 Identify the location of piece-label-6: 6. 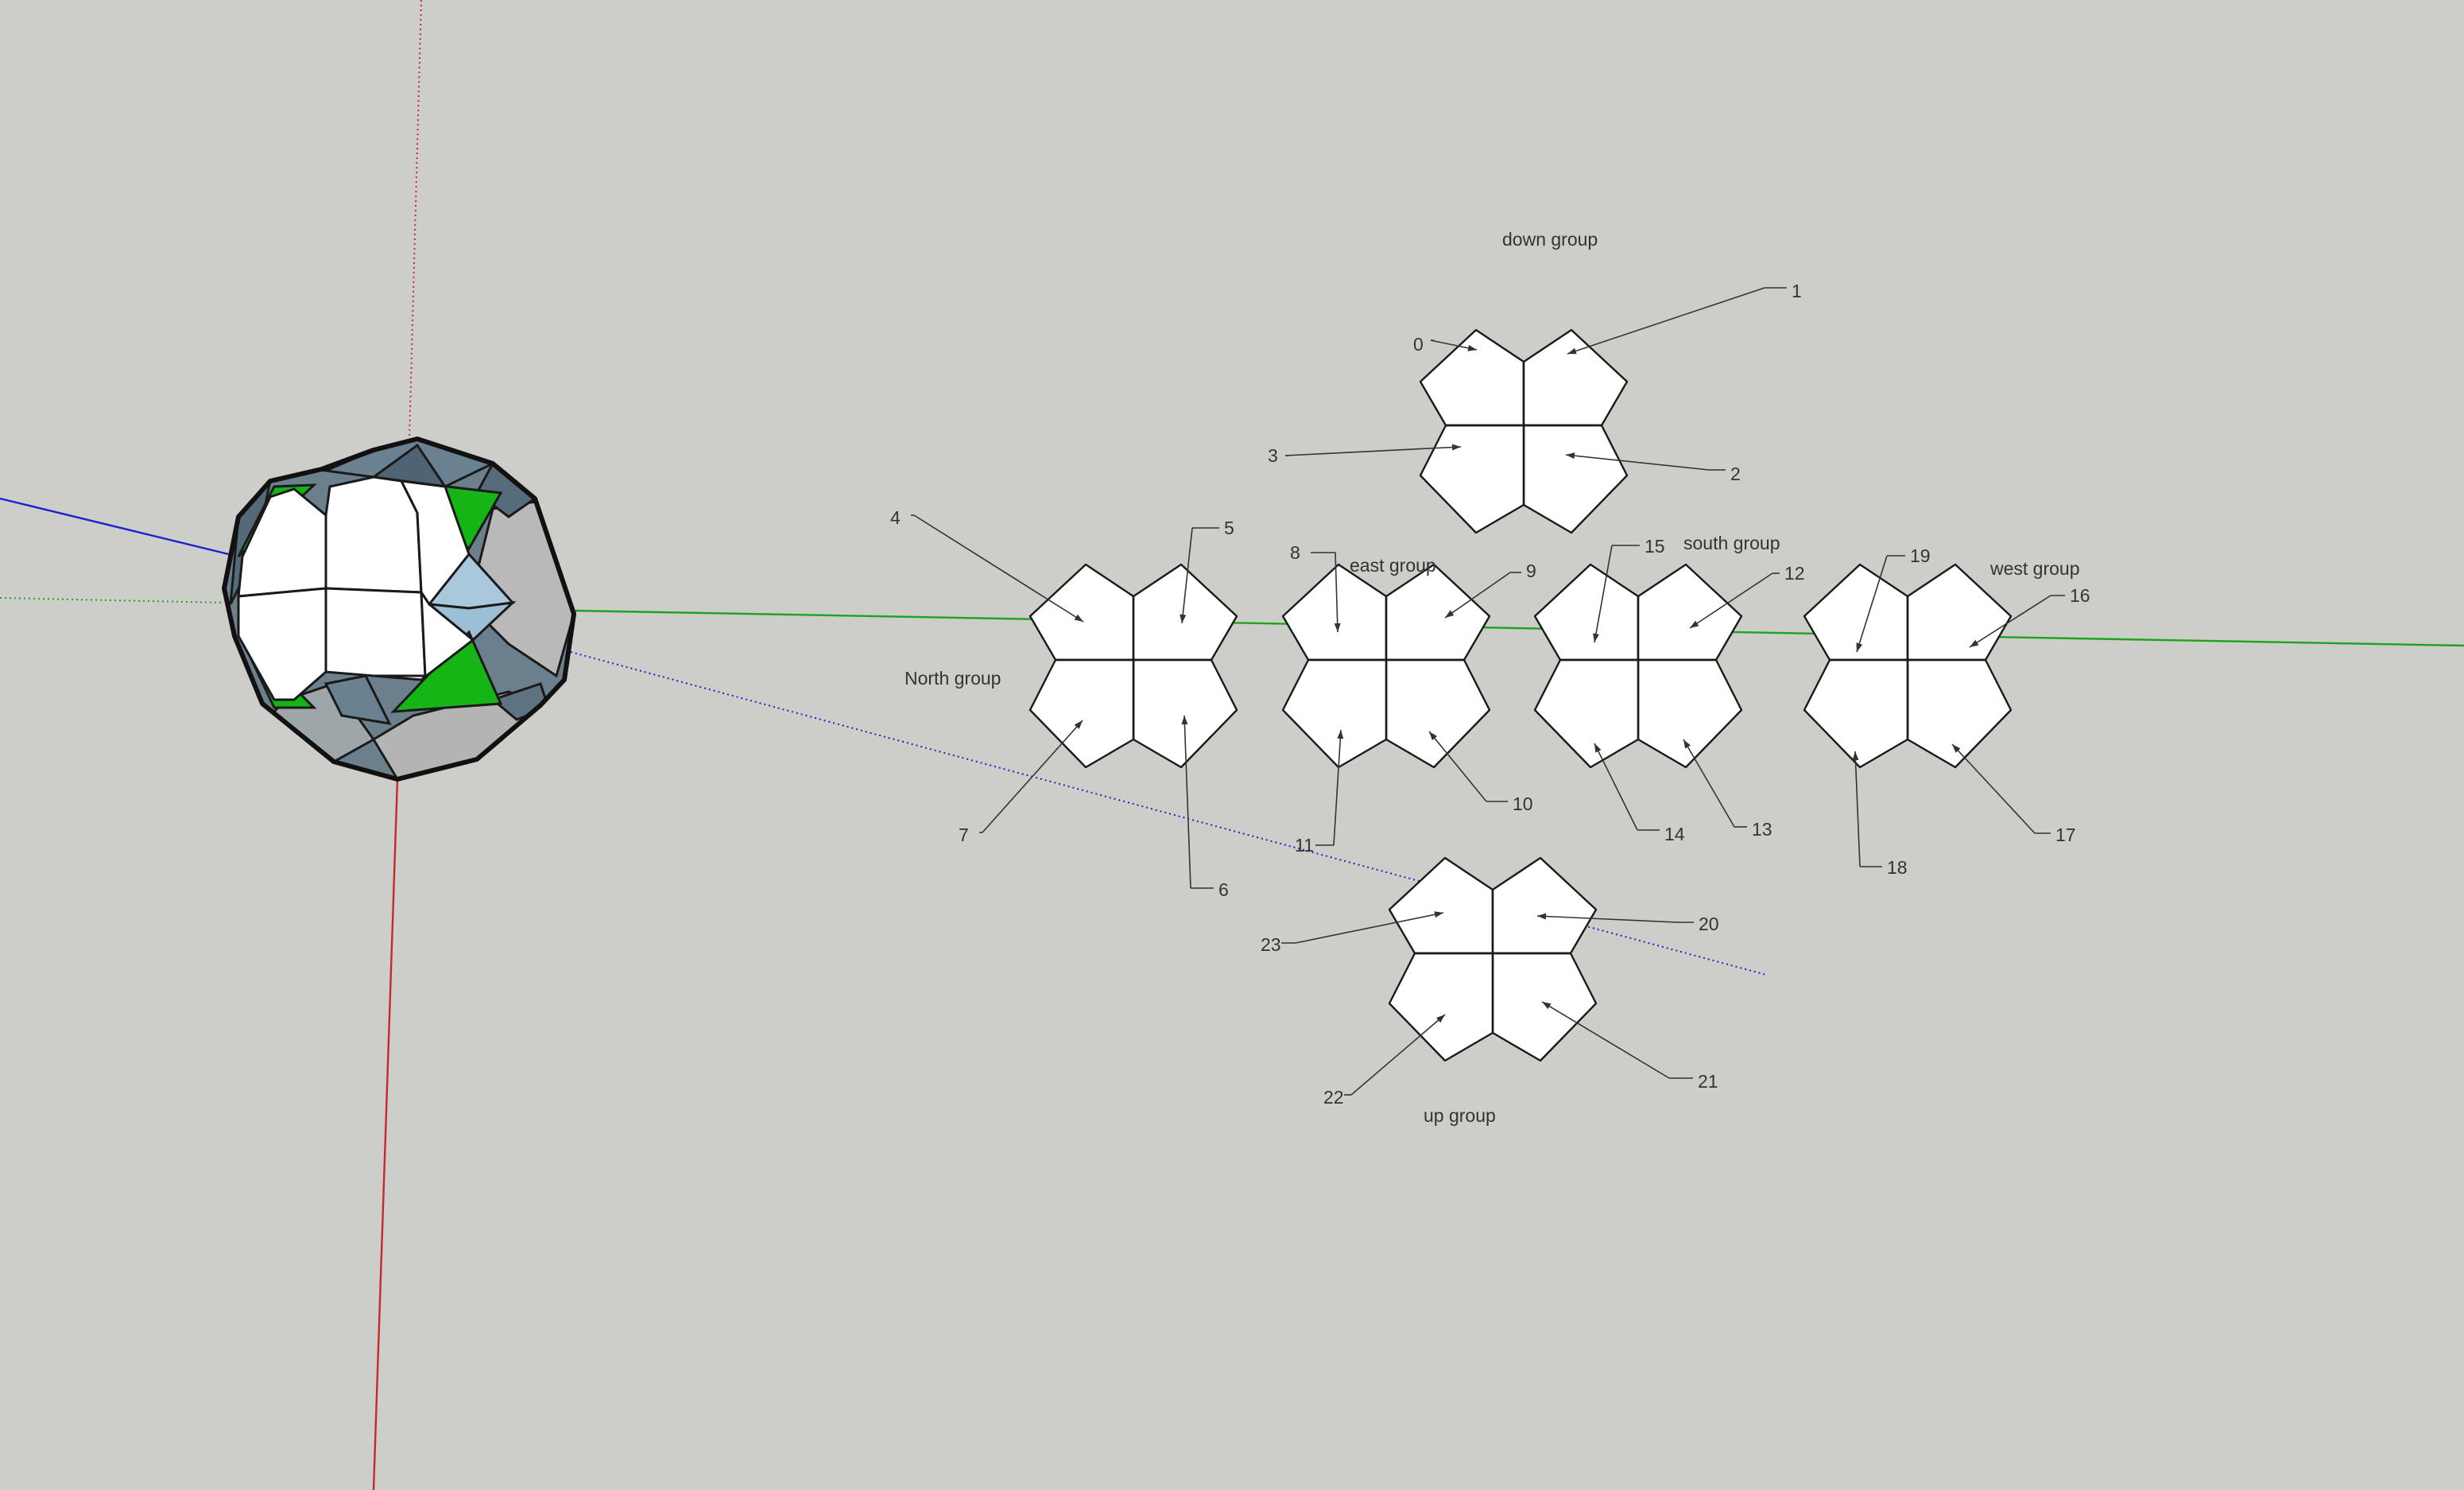
(1223, 889).